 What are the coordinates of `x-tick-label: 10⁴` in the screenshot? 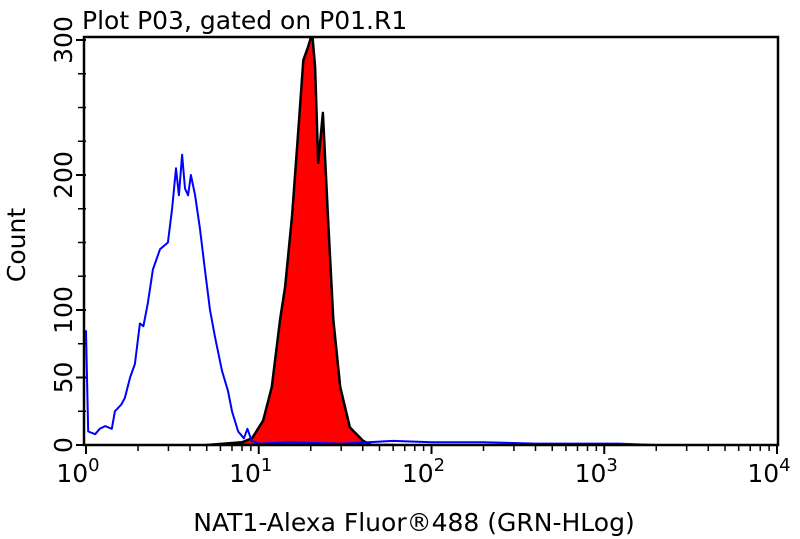 It's located at (768, 471).